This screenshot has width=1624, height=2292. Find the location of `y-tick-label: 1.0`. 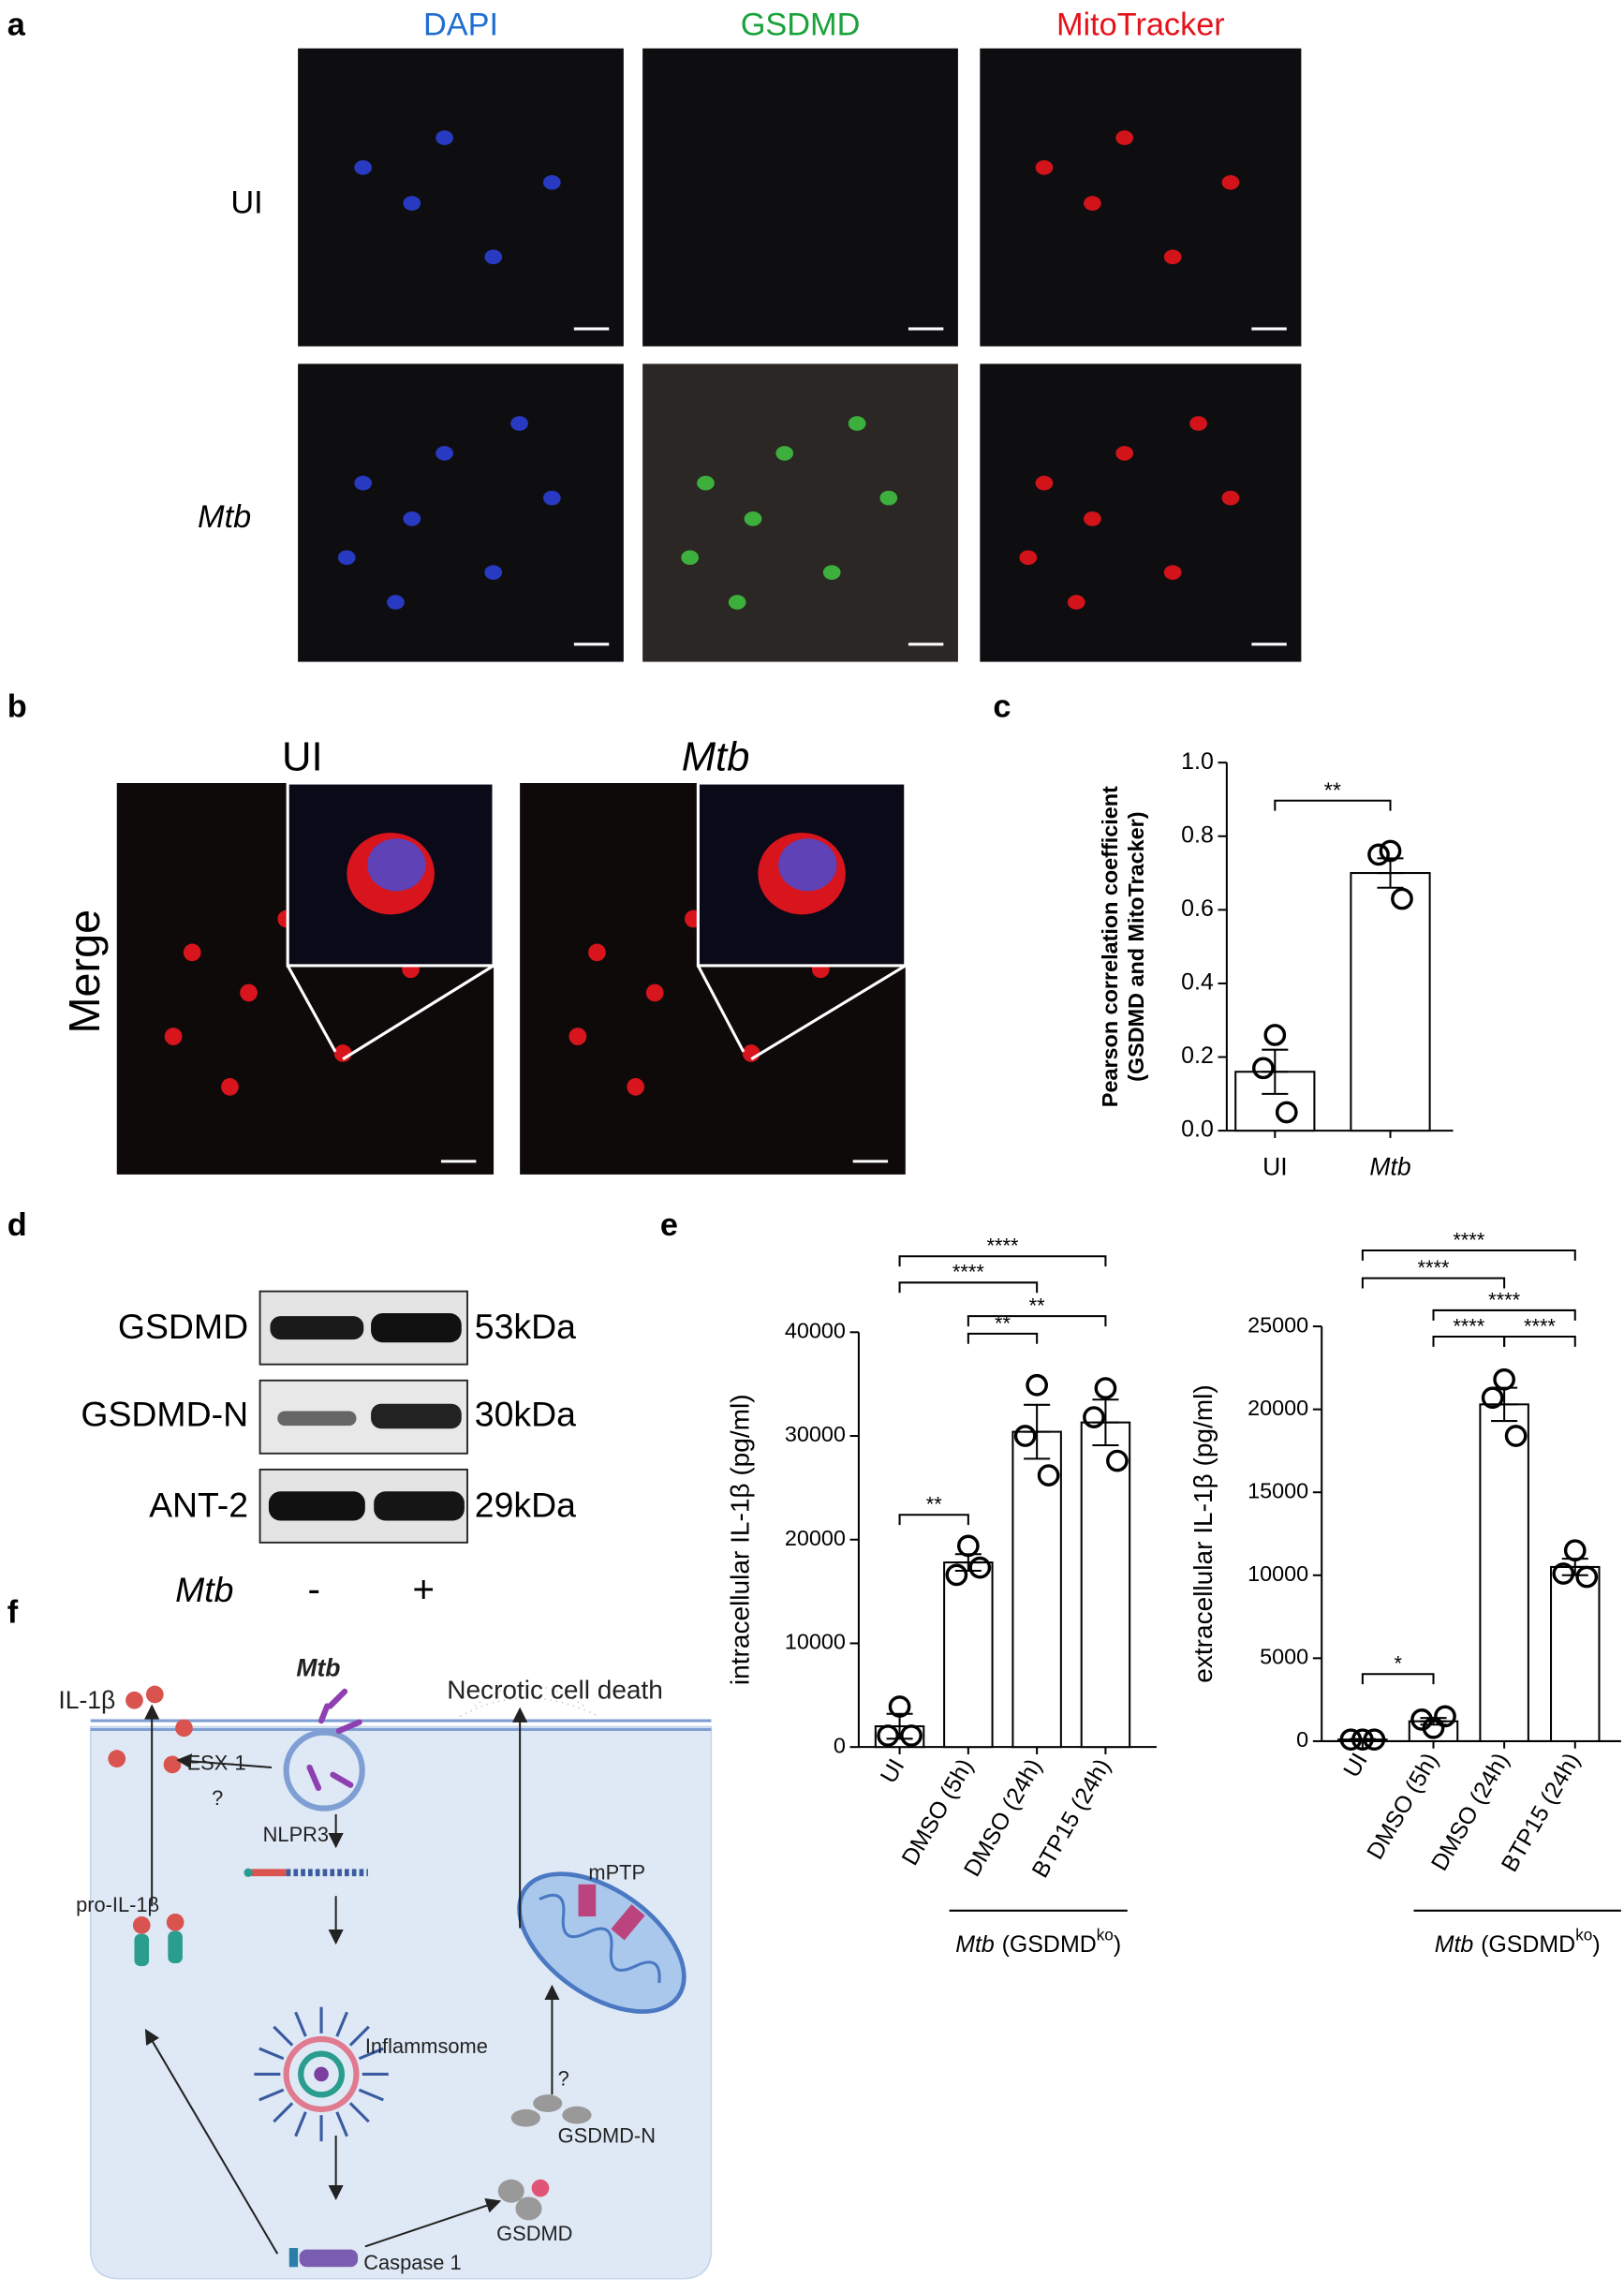

y-tick-label: 1.0 is located at coordinates (1197, 762).